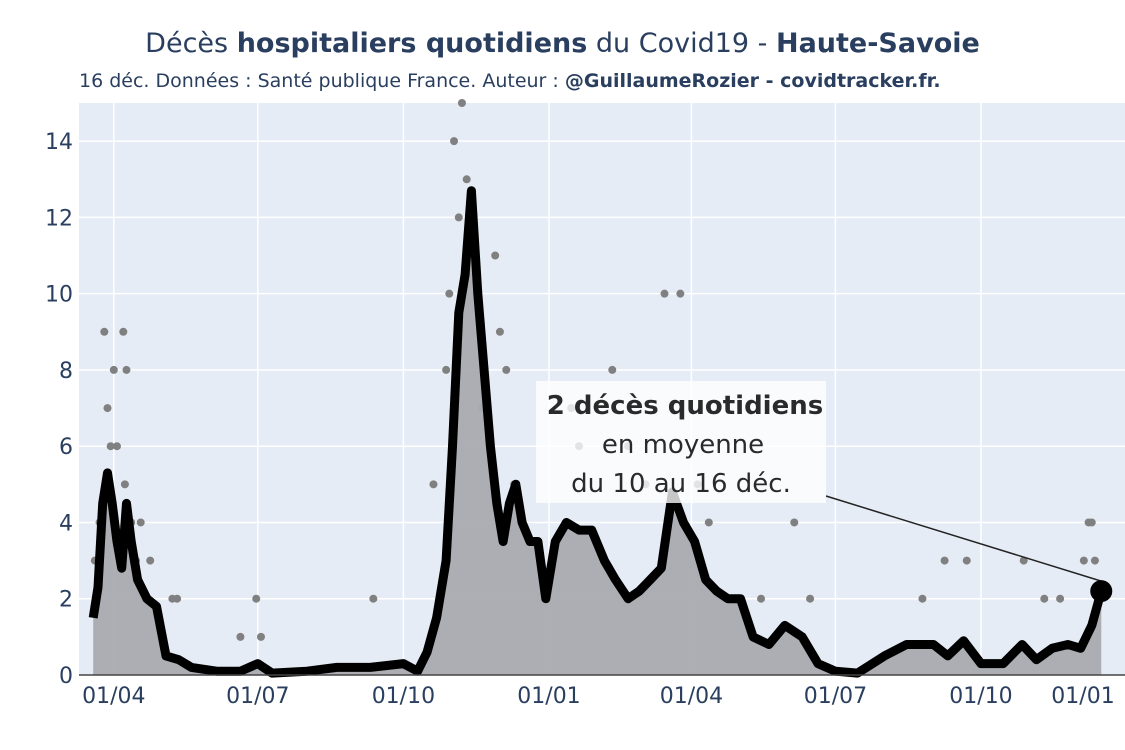 Image resolution: width=1125 pixels, height=750 pixels. Describe the element at coordinates (66, 676) in the screenshot. I see `y-tick-label: 0` at that location.